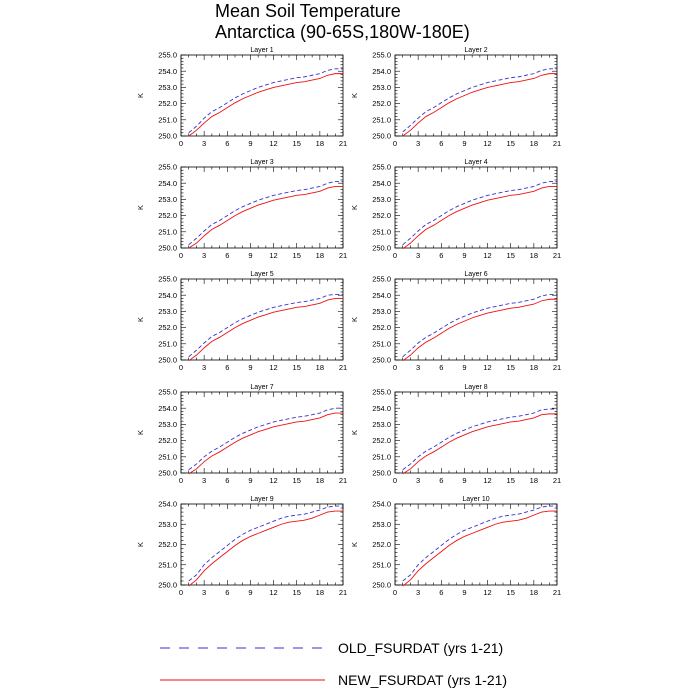 Image resolution: width=700 pixels, height=700 pixels. What do you see at coordinates (418, 367) in the screenshot?
I see `x-tick-label: 3` at bounding box center [418, 367].